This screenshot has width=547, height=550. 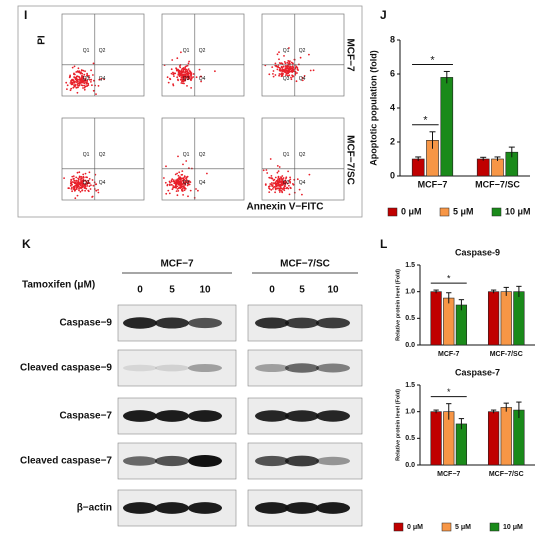 I want to click on flow-plot, so click(x=103, y=55).